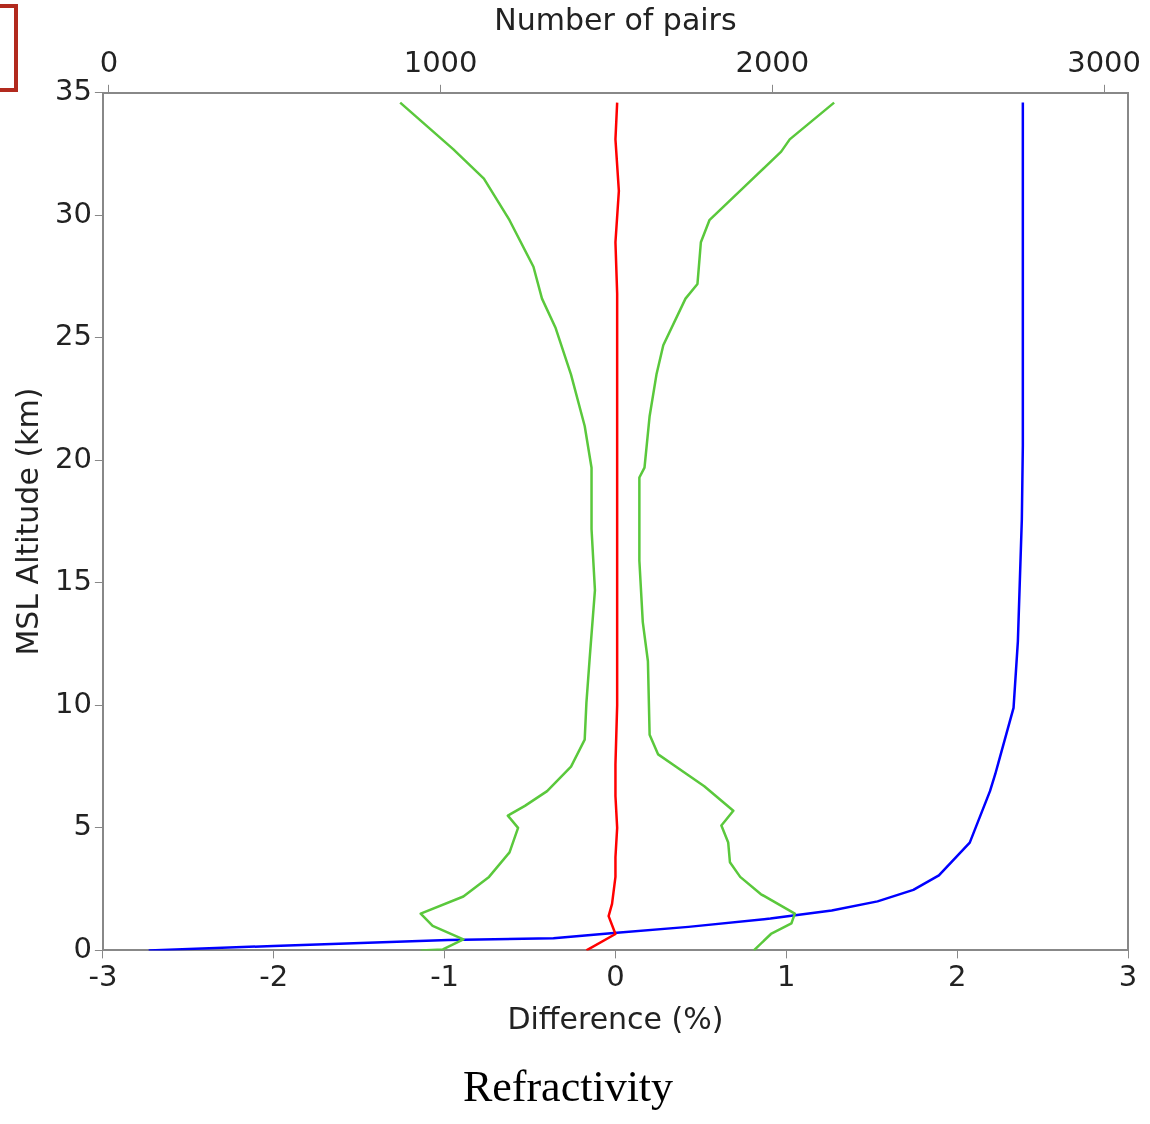  I want to click on x-tick-label: 3, so click(1128, 976).